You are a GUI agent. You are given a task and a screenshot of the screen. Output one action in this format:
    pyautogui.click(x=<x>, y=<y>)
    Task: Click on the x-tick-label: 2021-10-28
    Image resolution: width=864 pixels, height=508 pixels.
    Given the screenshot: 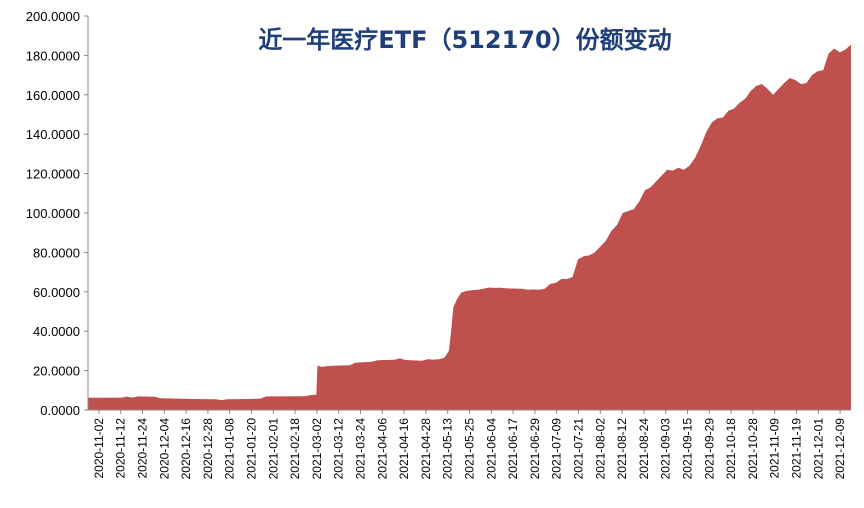 What is the action you would take?
    pyautogui.click(x=753, y=449)
    